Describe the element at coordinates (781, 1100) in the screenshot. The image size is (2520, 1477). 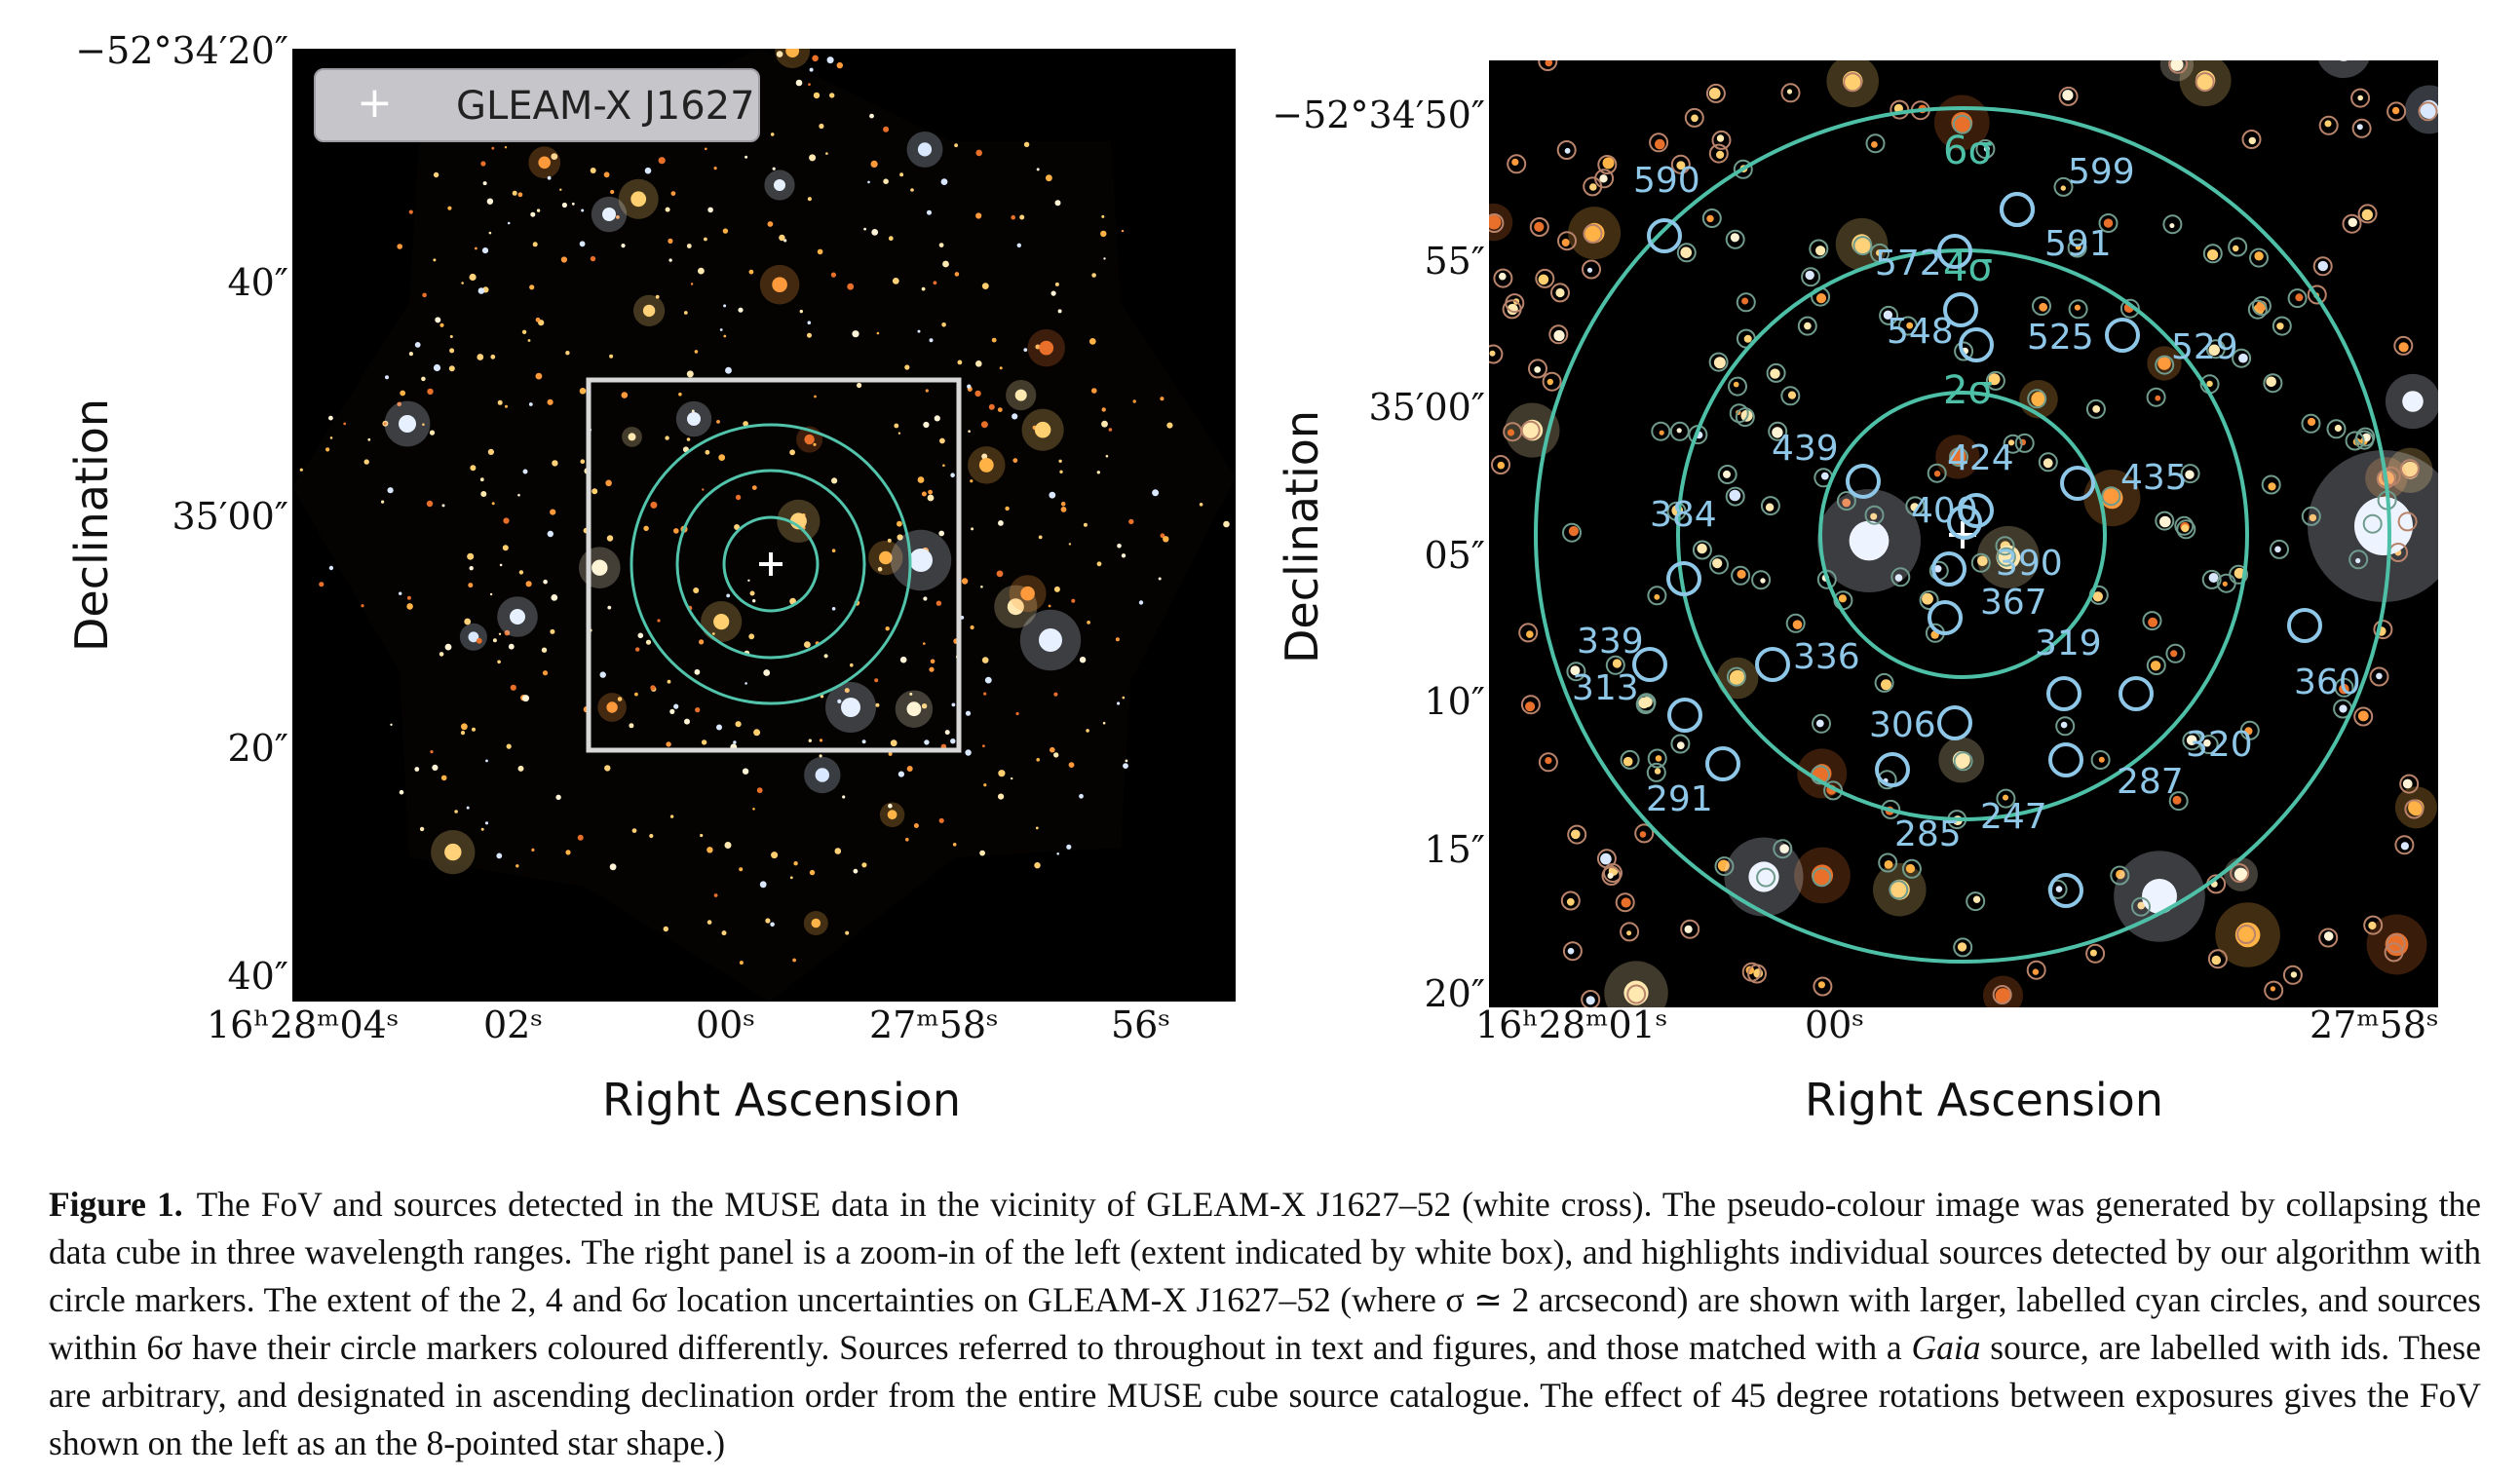
I see `left-x-axis-title: Right Ascension` at that location.